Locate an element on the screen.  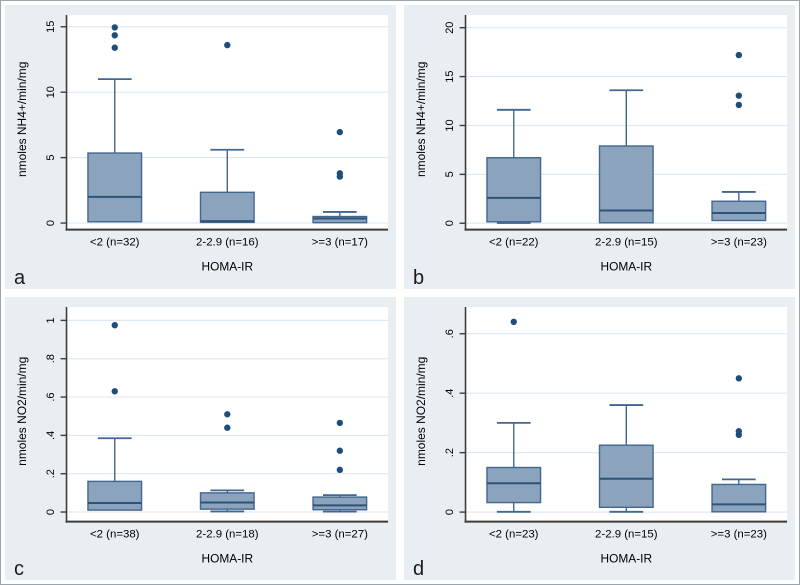
x-category-label: <2 (n=23) is located at coordinates (514, 534).